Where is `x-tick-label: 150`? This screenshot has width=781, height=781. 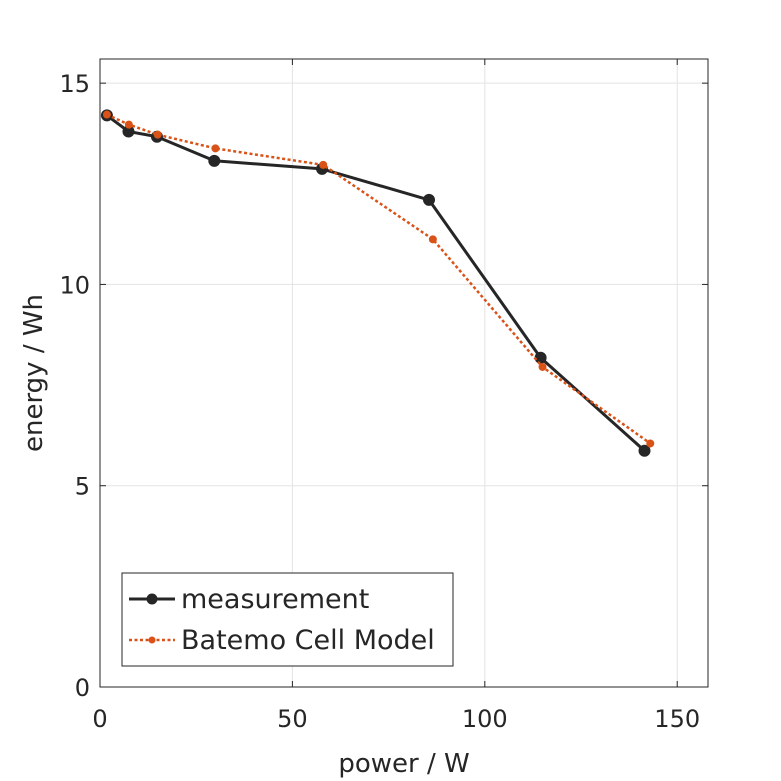
x-tick-label: 150 is located at coordinates (677, 719).